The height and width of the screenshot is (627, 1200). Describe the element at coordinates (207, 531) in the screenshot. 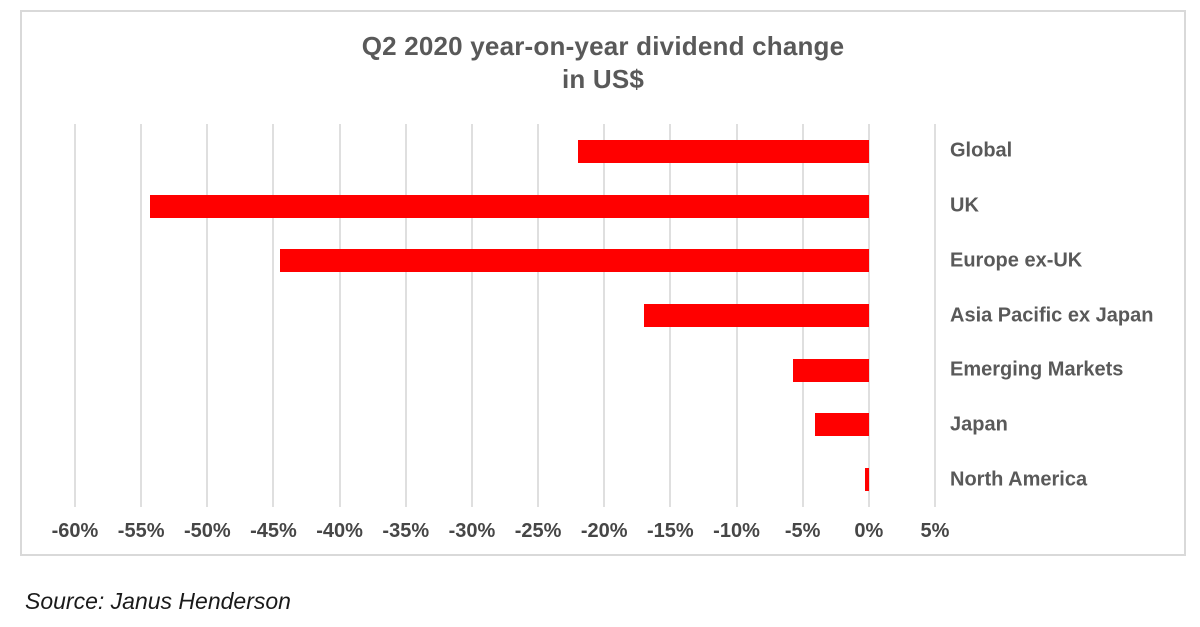

I see `x-tick-label: -50%` at that location.